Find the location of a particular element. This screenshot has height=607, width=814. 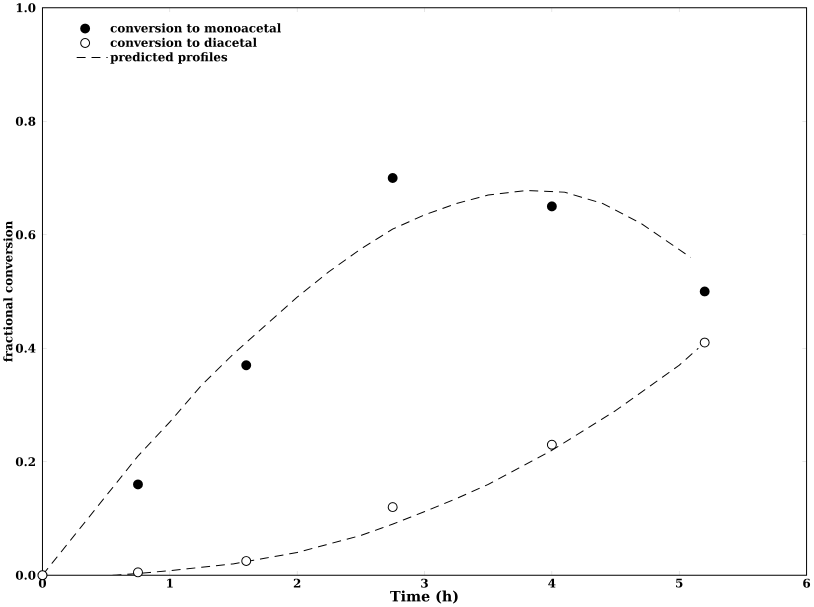

y-tick-label: 0.6 is located at coordinates (26, 235).